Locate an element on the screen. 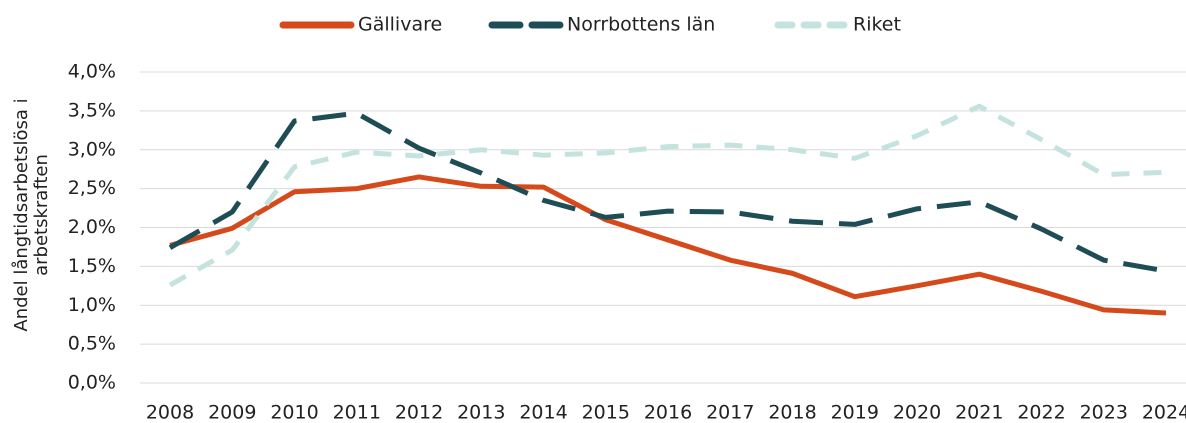 This screenshot has height=423, width=1186. x-tick-label: 2009 is located at coordinates (232, 412).